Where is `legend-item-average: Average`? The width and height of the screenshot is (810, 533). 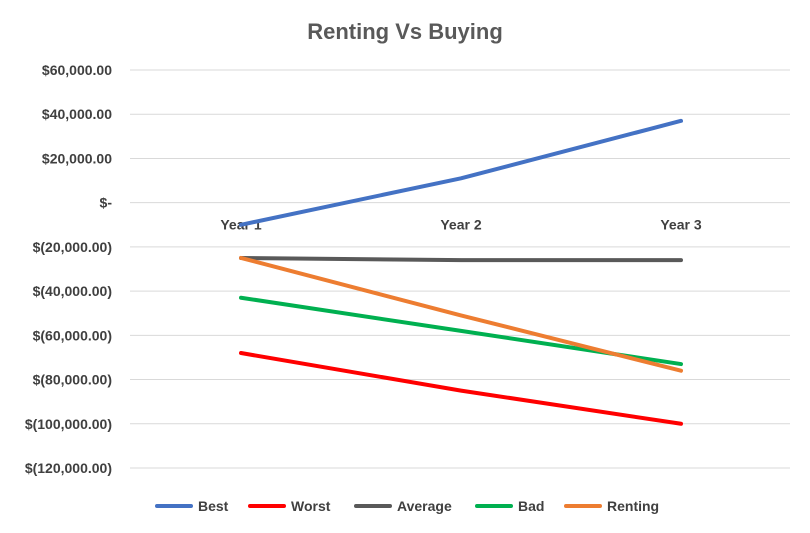
legend-item-average: Average is located at coordinates (403, 506).